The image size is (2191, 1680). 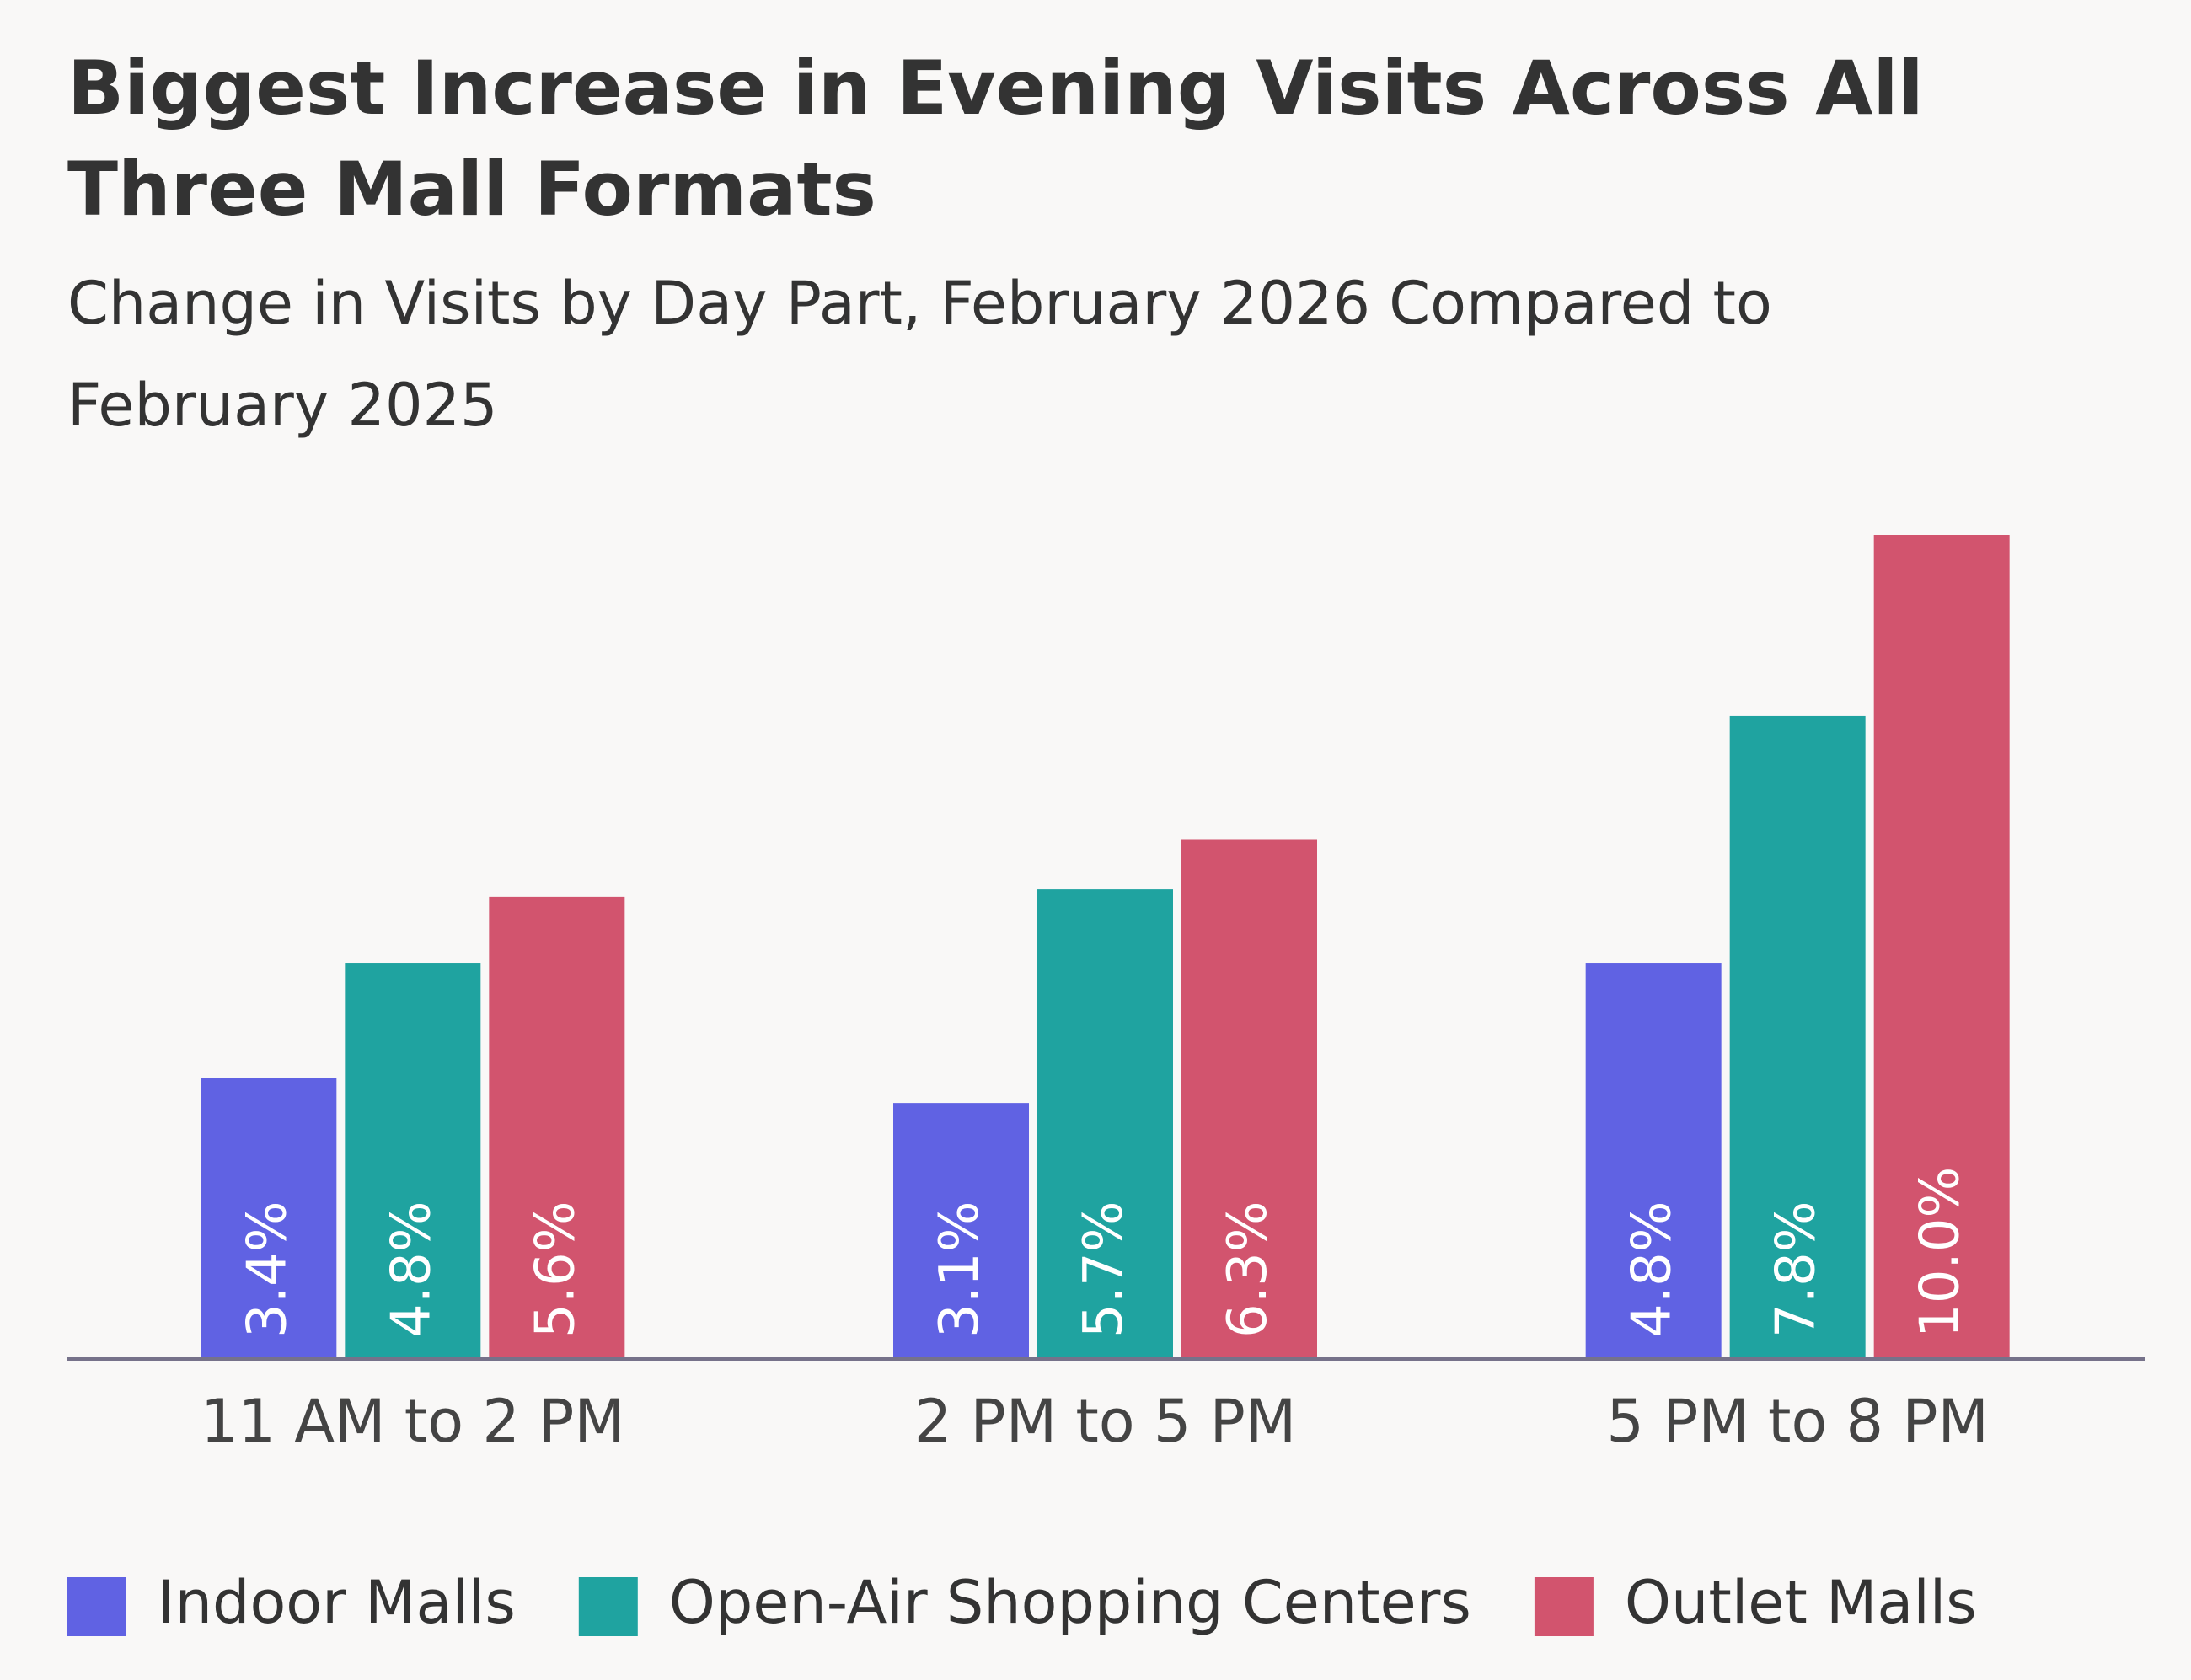 I want to click on value-label: 7.8%, so click(x=1796, y=1269).